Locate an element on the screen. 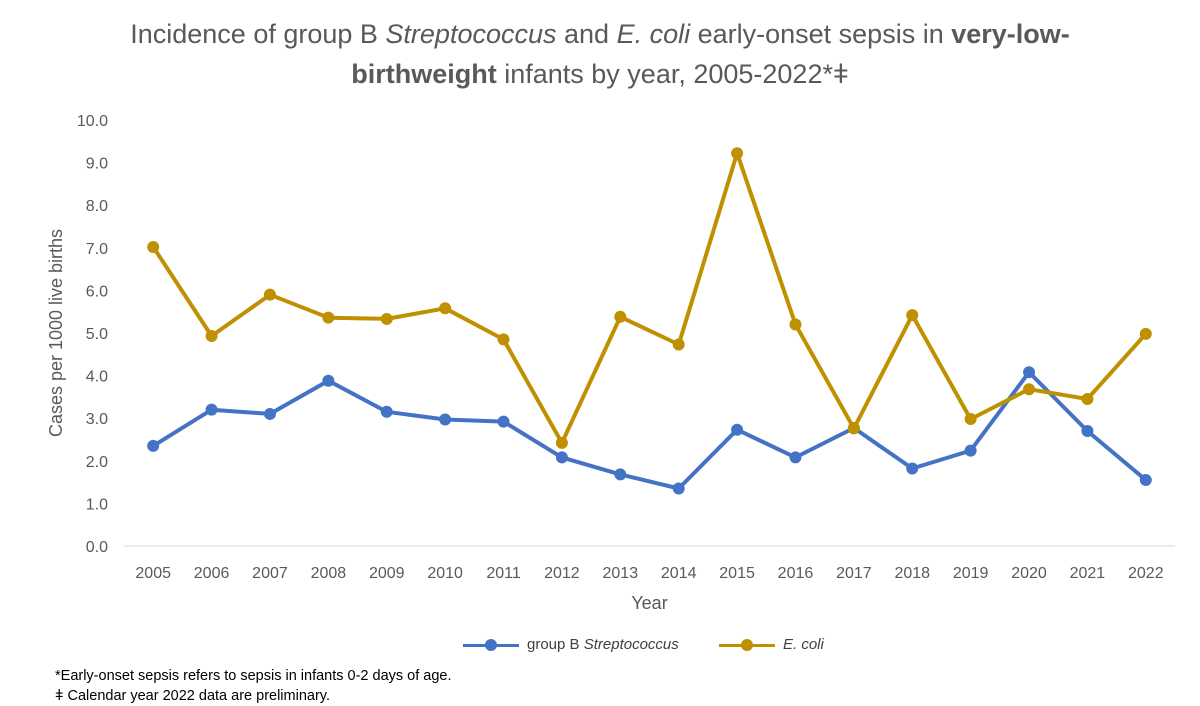 The image size is (1200, 706). legend-ecoli-marker is located at coordinates (747, 645).